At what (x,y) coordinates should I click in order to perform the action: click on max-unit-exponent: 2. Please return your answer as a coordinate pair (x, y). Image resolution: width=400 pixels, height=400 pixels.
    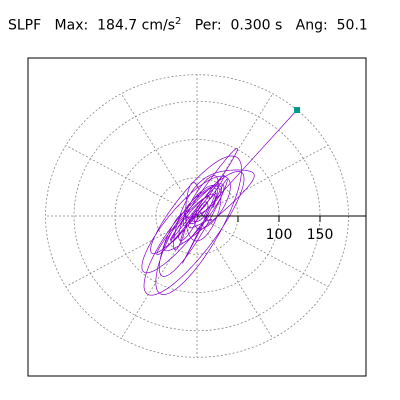
    Looking at the image, I should click on (178, 21).